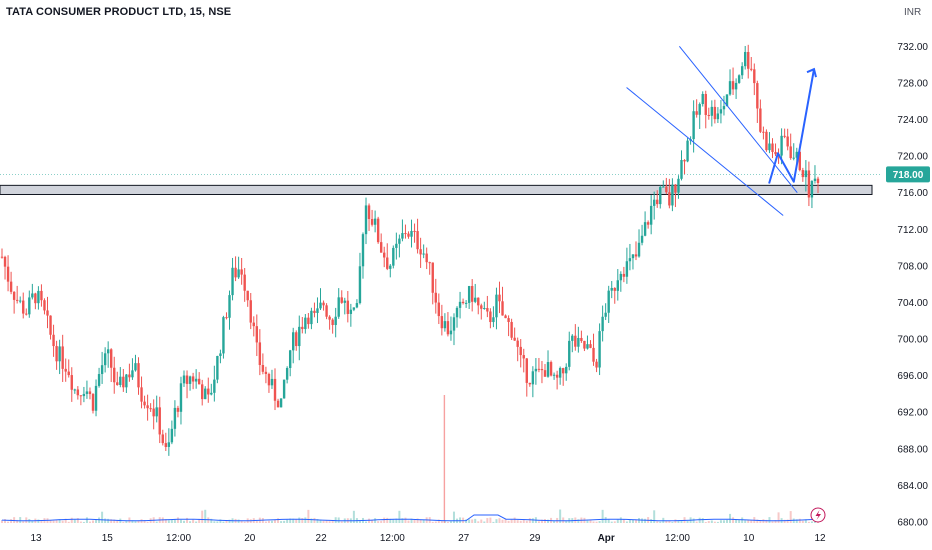  Describe the element at coordinates (912, 83) in the screenshot. I see `y-tick-label: 728.00` at that location.